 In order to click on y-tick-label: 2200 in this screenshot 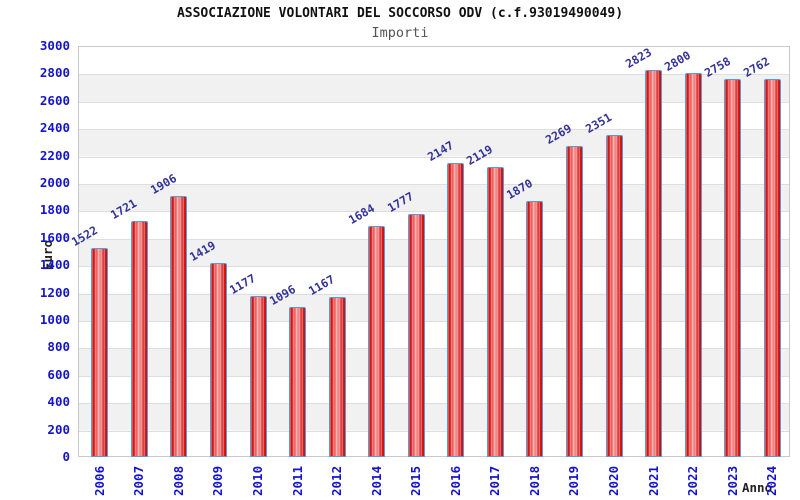, I will do `click(54, 155)`.